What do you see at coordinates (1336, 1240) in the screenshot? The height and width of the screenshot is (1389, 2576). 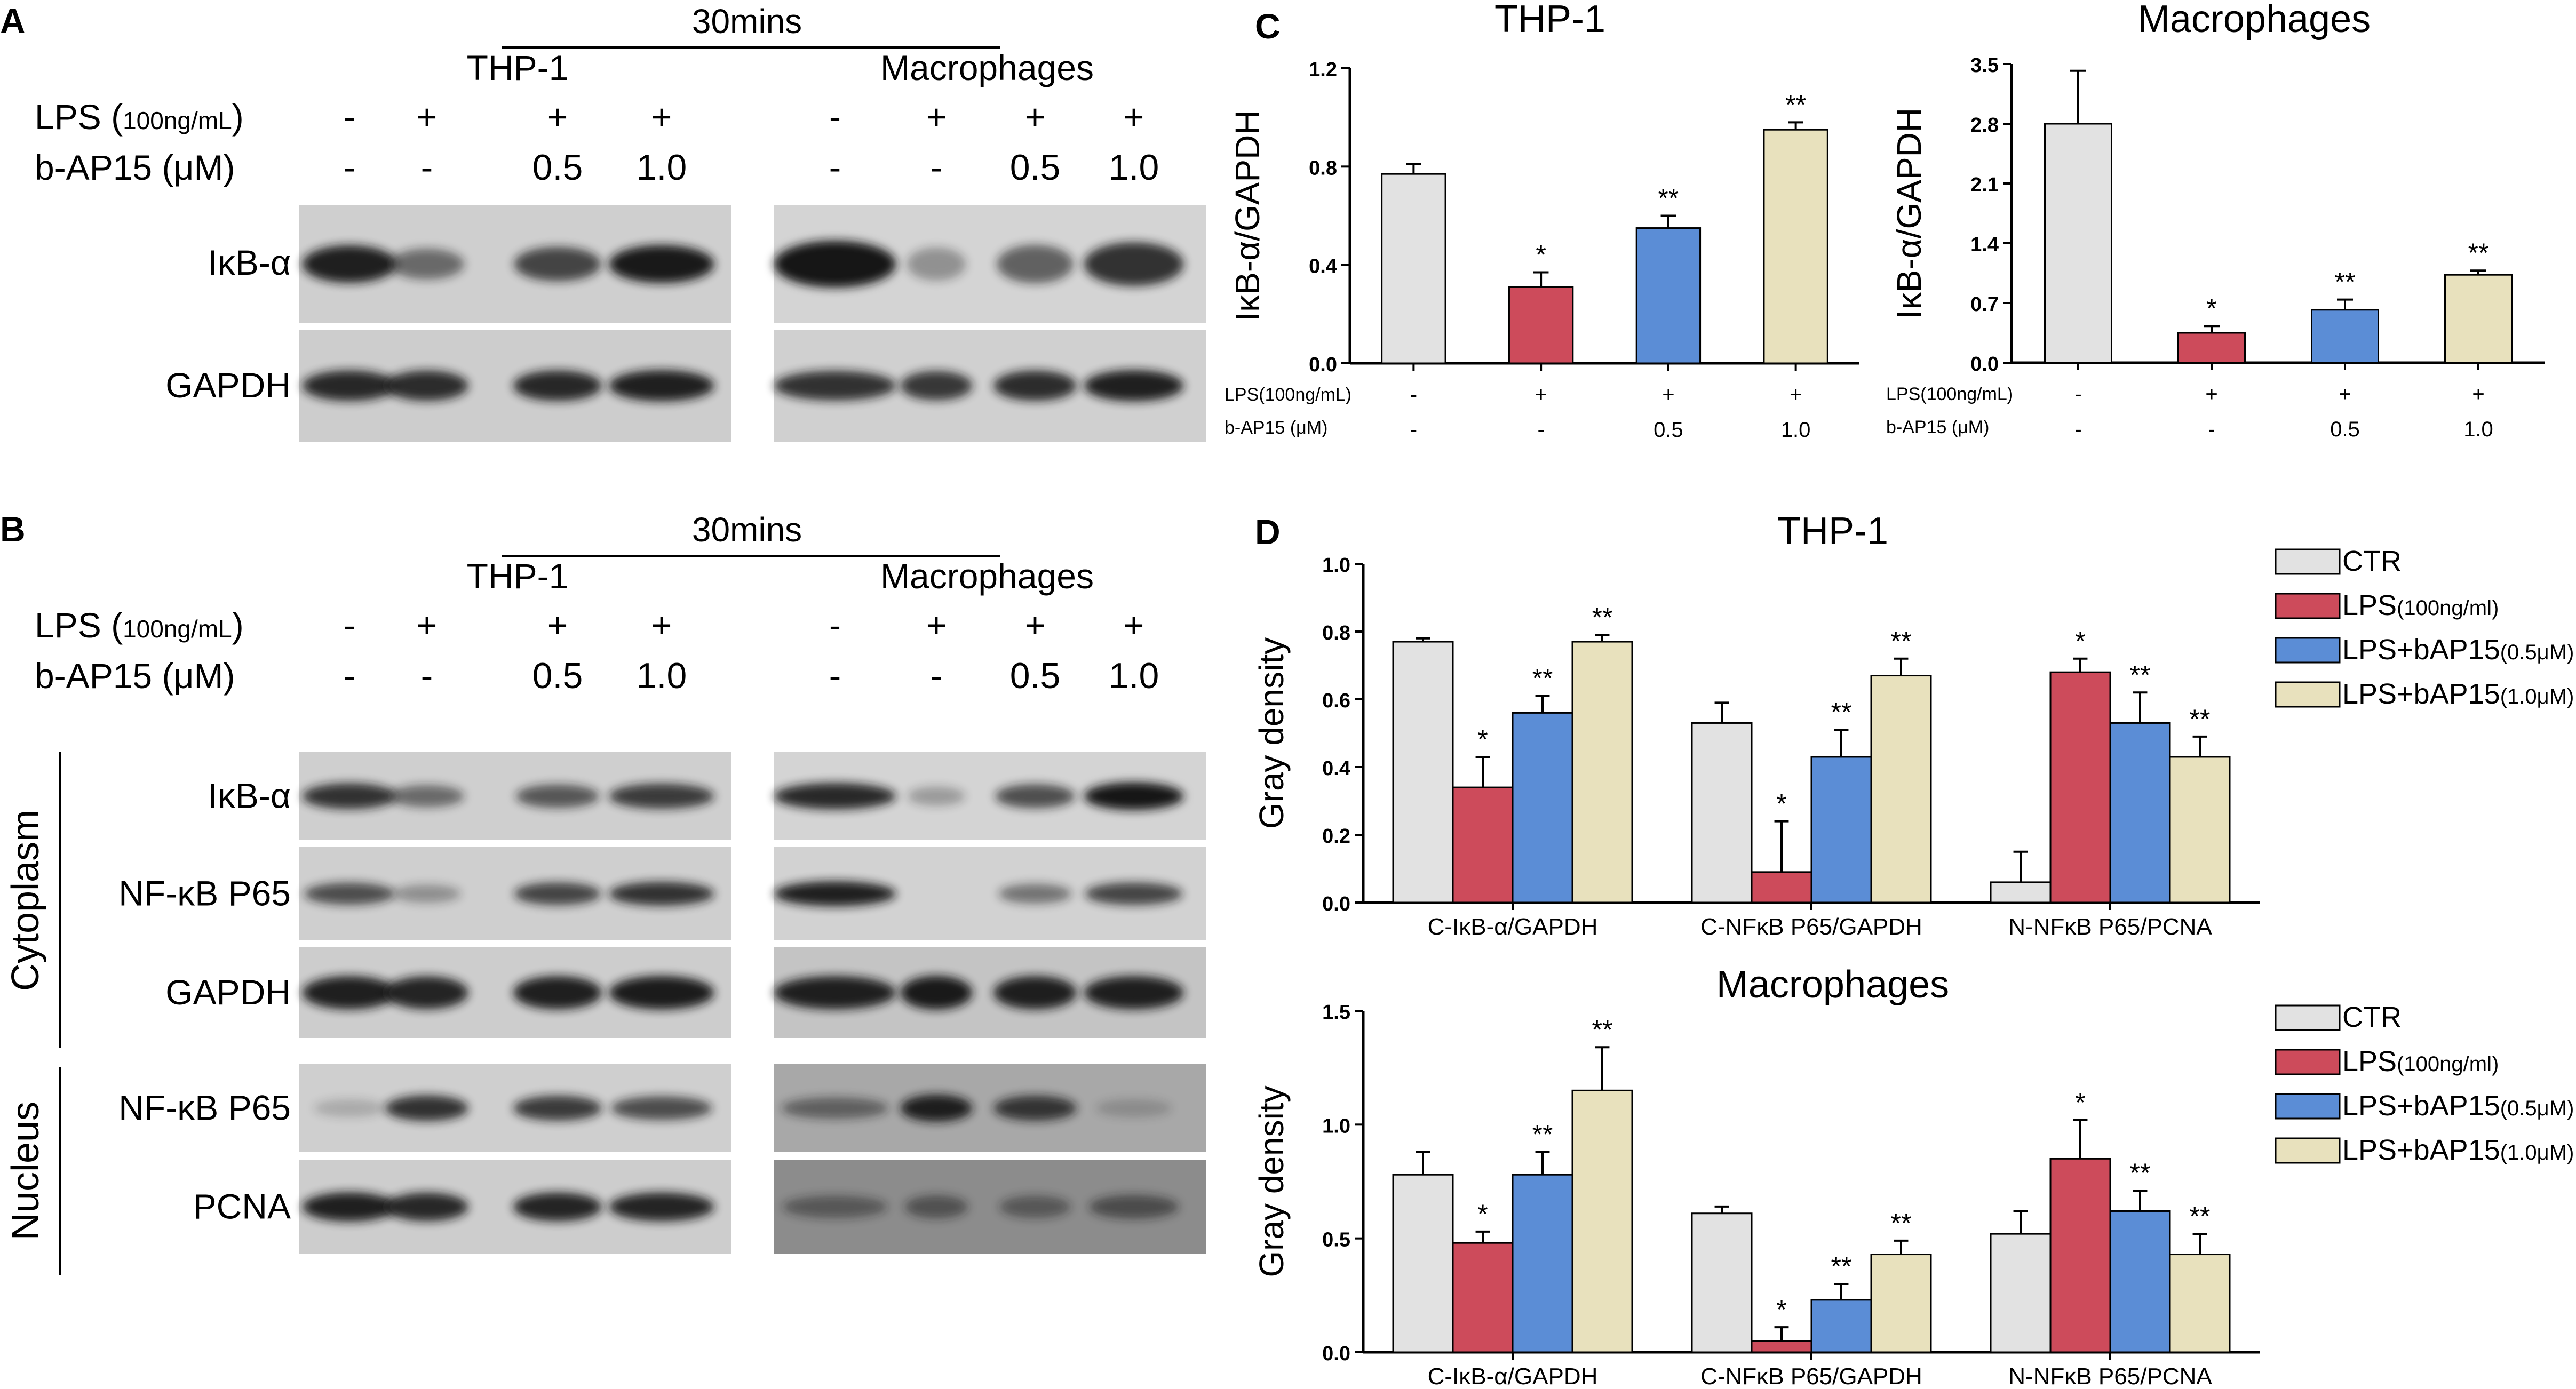 I see `y-tick-label: 0.5` at bounding box center [1336, 1240].